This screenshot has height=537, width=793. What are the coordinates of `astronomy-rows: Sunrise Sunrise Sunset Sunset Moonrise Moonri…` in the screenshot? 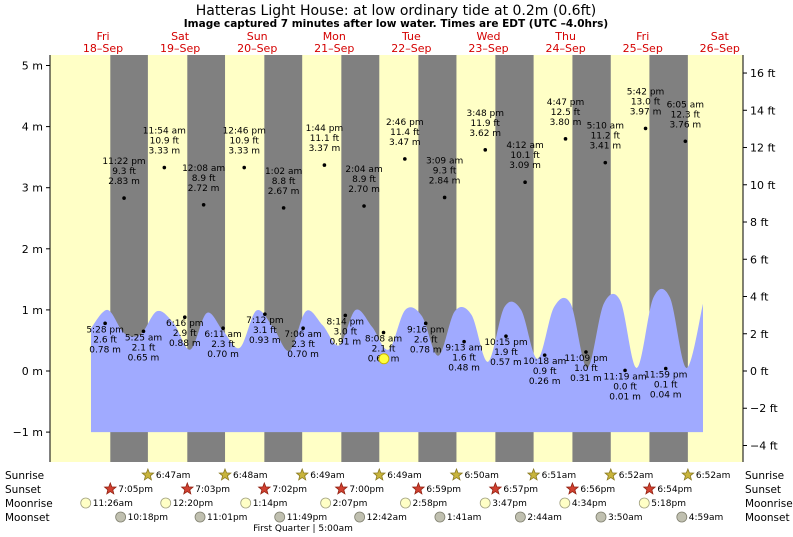 It's located at (399, 500).